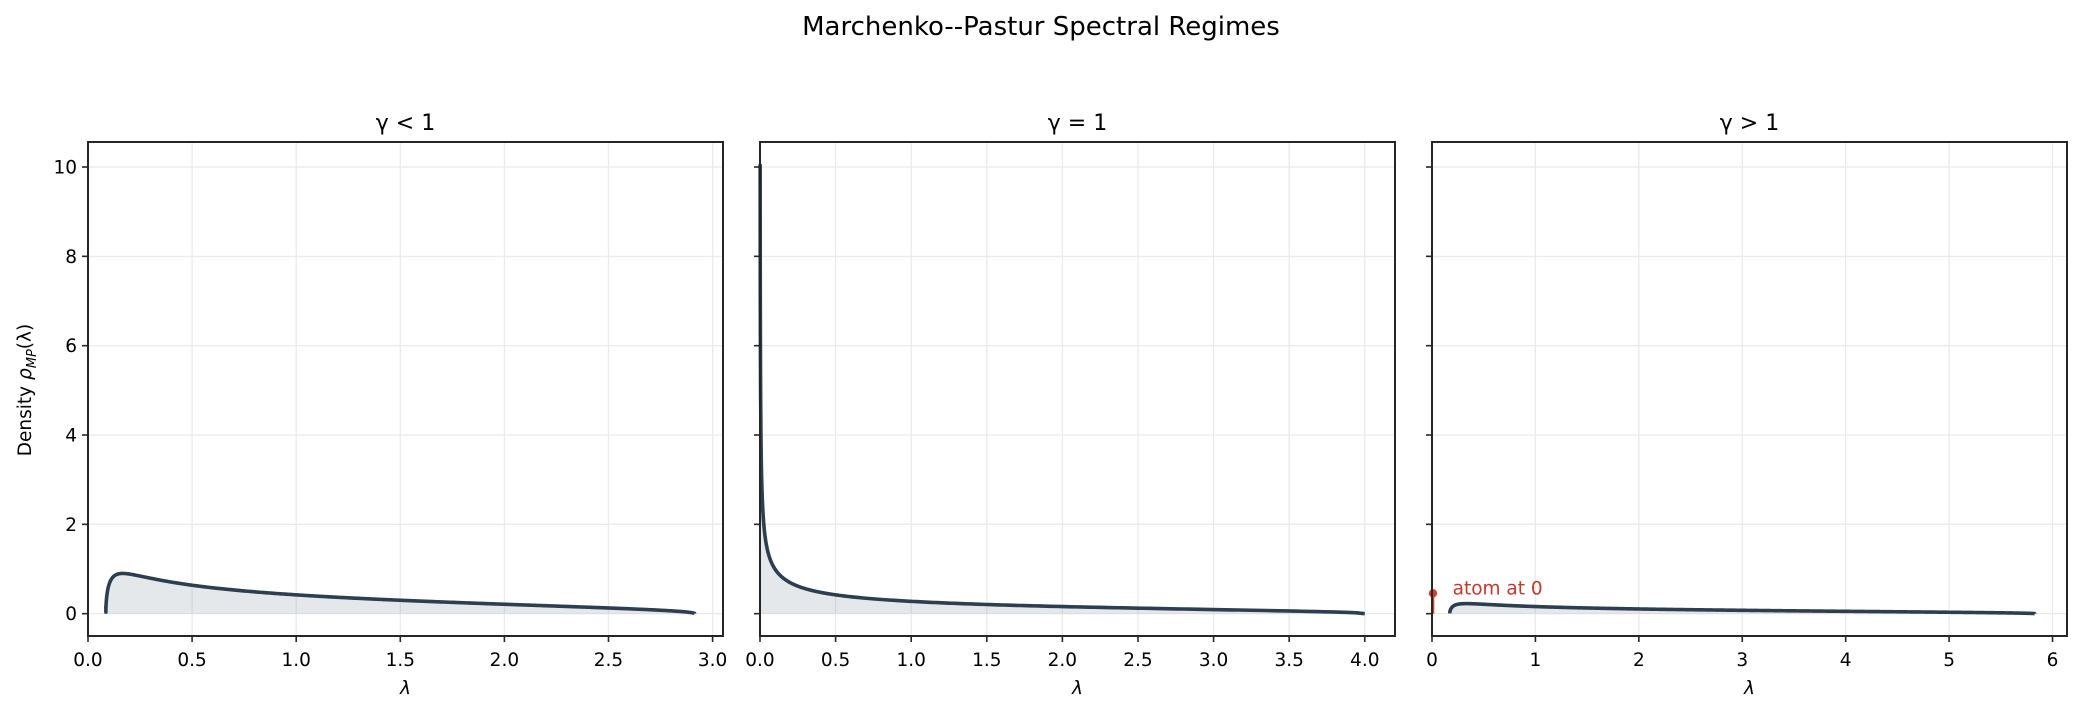 The width and height of the screenshot is (2082, 714). I want to click on x-tick-label: 5, so click(1949, 660).